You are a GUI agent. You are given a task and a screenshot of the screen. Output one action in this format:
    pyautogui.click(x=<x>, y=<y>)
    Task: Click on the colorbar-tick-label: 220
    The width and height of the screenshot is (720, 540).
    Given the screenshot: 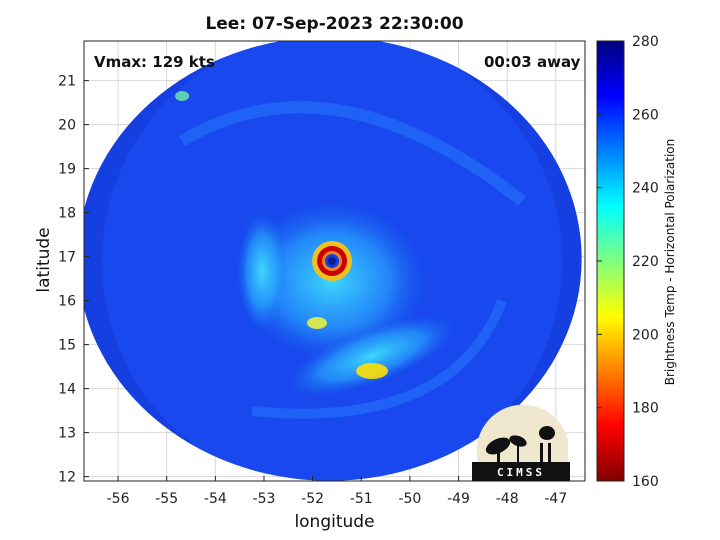 What is the action you would take?
    pyautogui.click(x=645, y=262)
    